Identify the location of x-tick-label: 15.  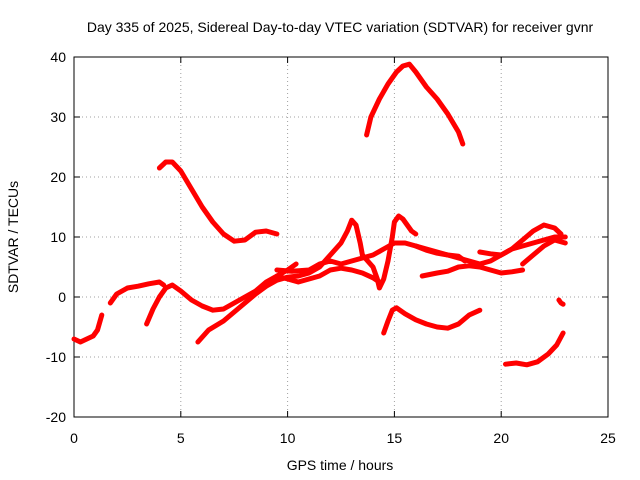
(395, 438).